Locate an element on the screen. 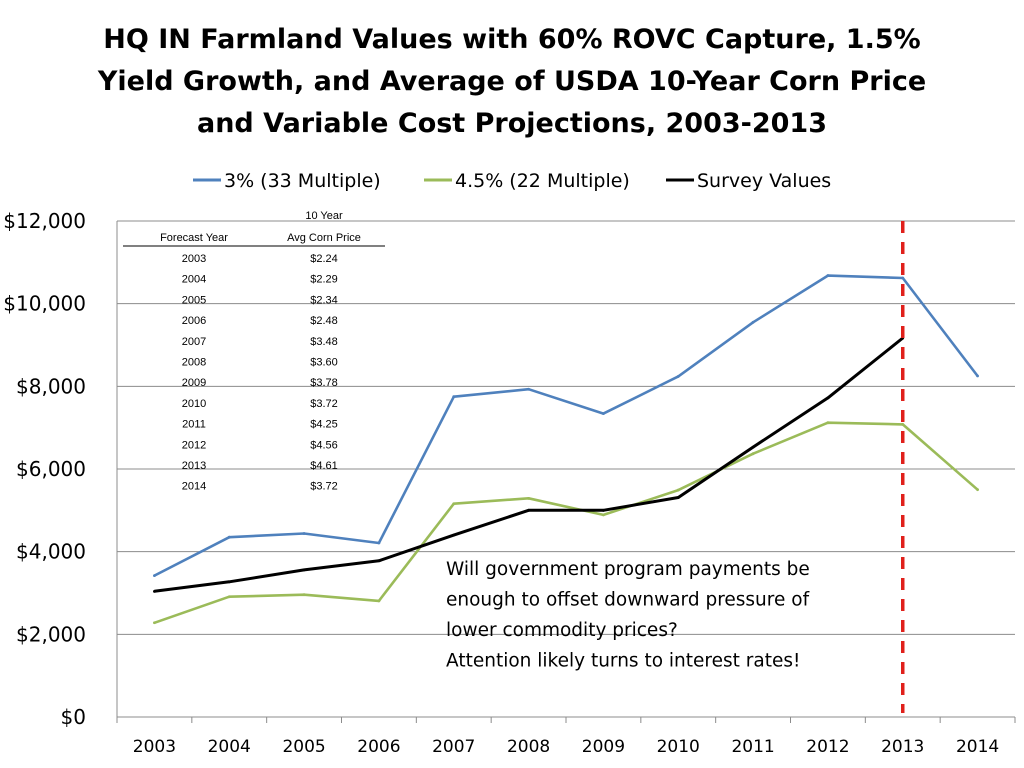 This screenshot has width=1024, height=768. annotation-line-1: Will government program payments be is located at coordinates (628, 569).